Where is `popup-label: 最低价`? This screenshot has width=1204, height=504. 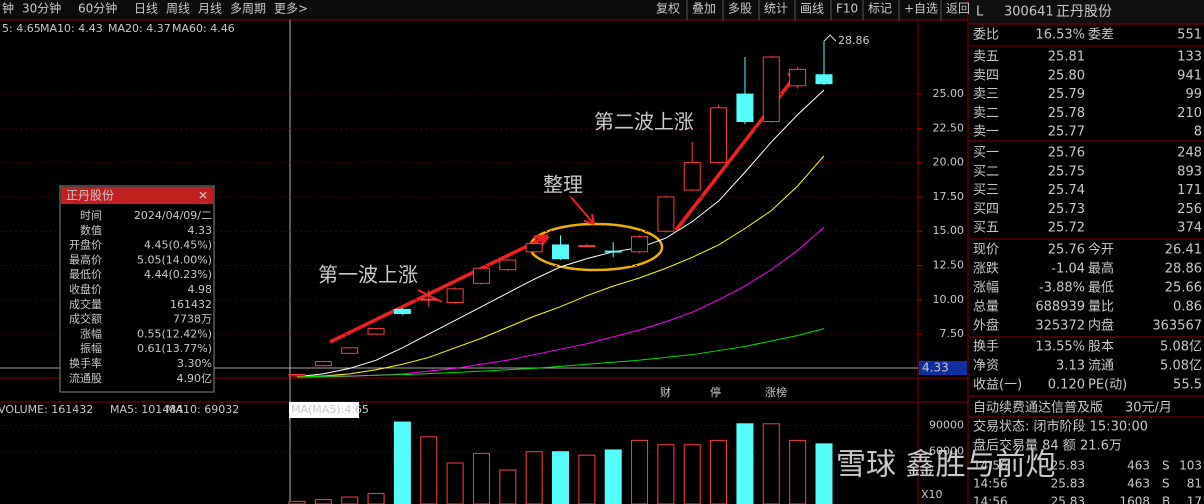
popup-label: 最低价 is located at coordinates (85, 274).